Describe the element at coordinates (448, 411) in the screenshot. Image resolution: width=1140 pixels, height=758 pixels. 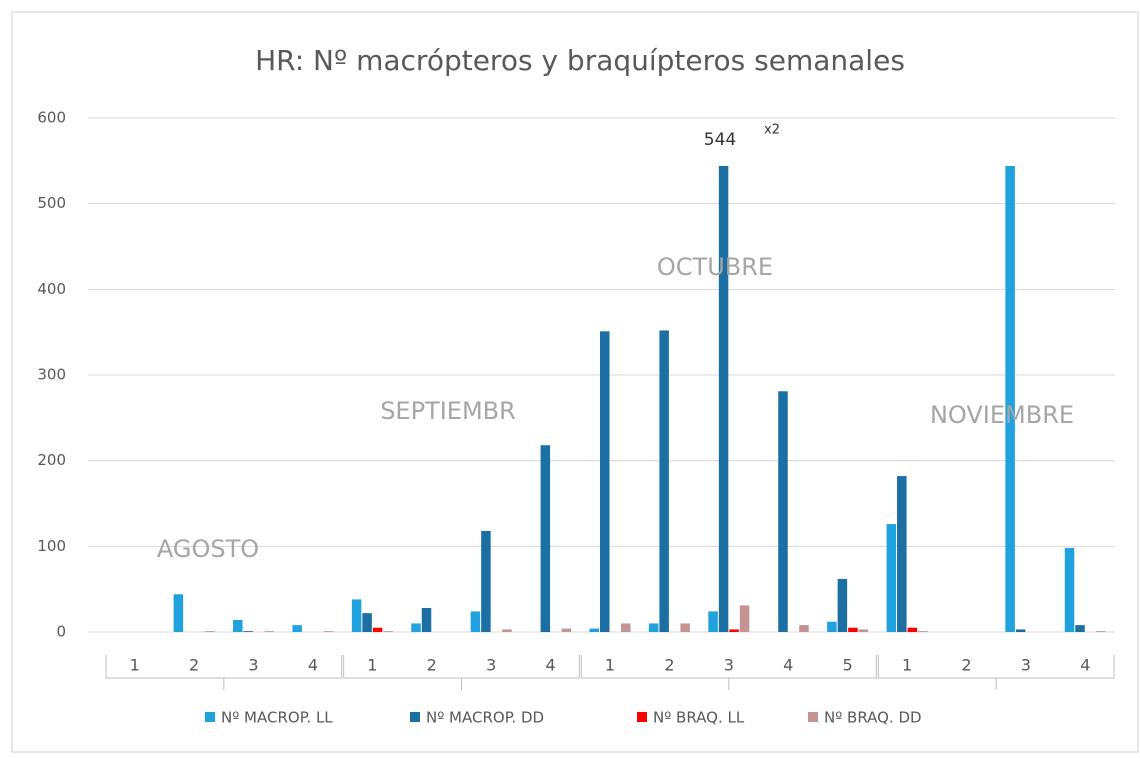
I see `annotation: SEPTIEMBR` at that location.